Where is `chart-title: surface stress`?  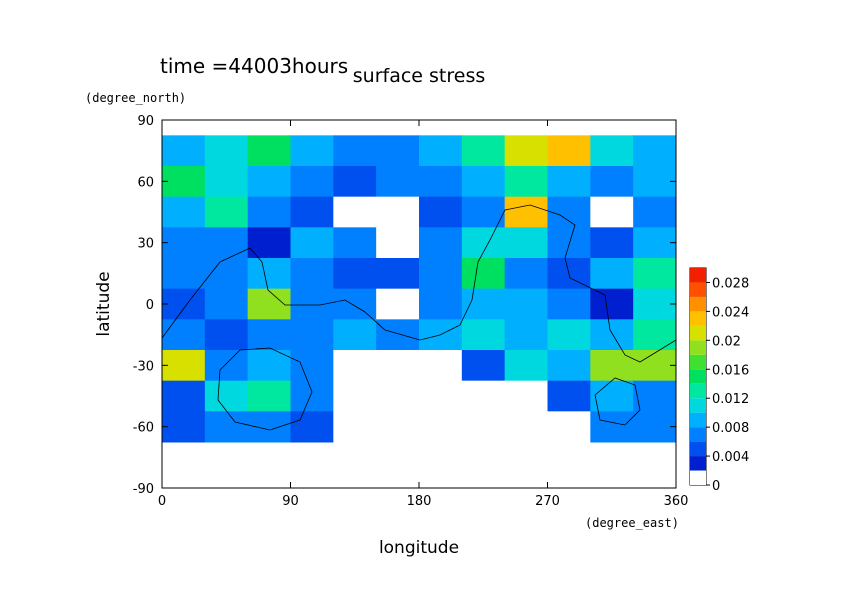 chart-title: surface stress is located at coordinates (419, 76).